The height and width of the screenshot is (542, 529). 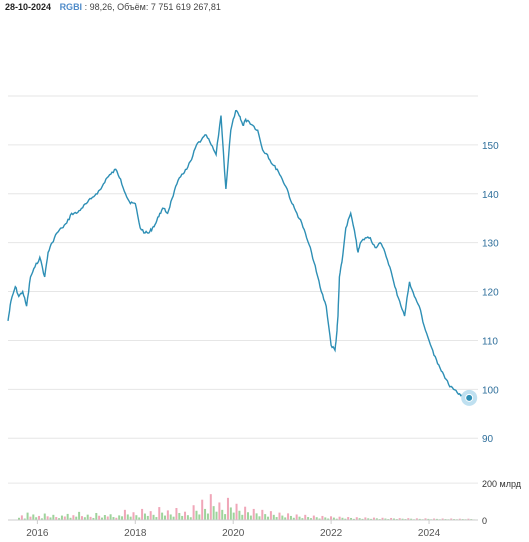 What do you see at coordinates (71, 7) in the screenshot?
I see `header-ticker: RGBI` at bounding box center [71, 7].